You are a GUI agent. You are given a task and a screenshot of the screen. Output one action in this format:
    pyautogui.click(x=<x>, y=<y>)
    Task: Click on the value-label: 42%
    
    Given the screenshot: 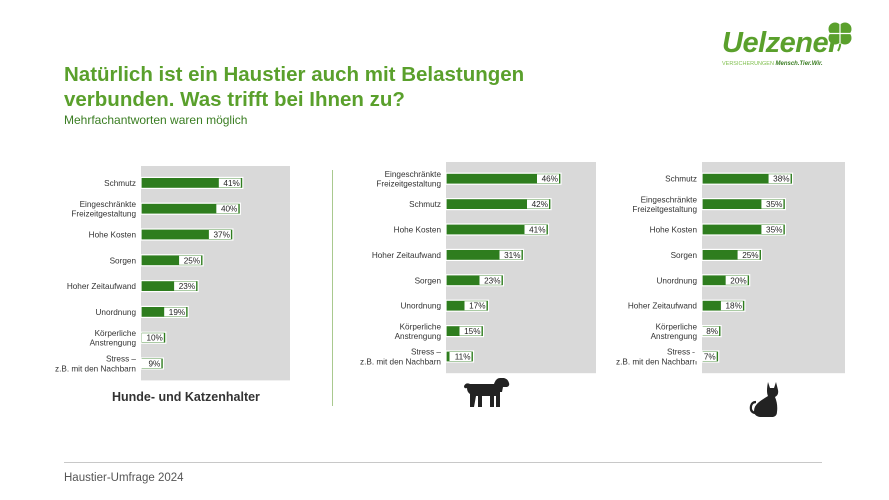 What is the action you would take?
    pyautogui.click(x=540, y=204)
    